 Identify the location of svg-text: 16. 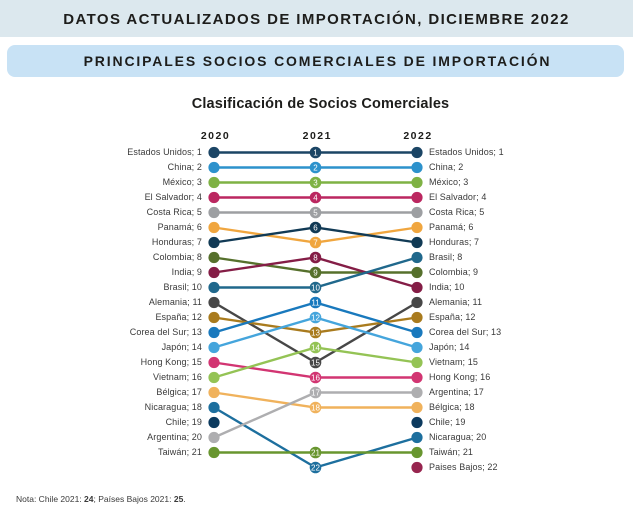
(315, 377).